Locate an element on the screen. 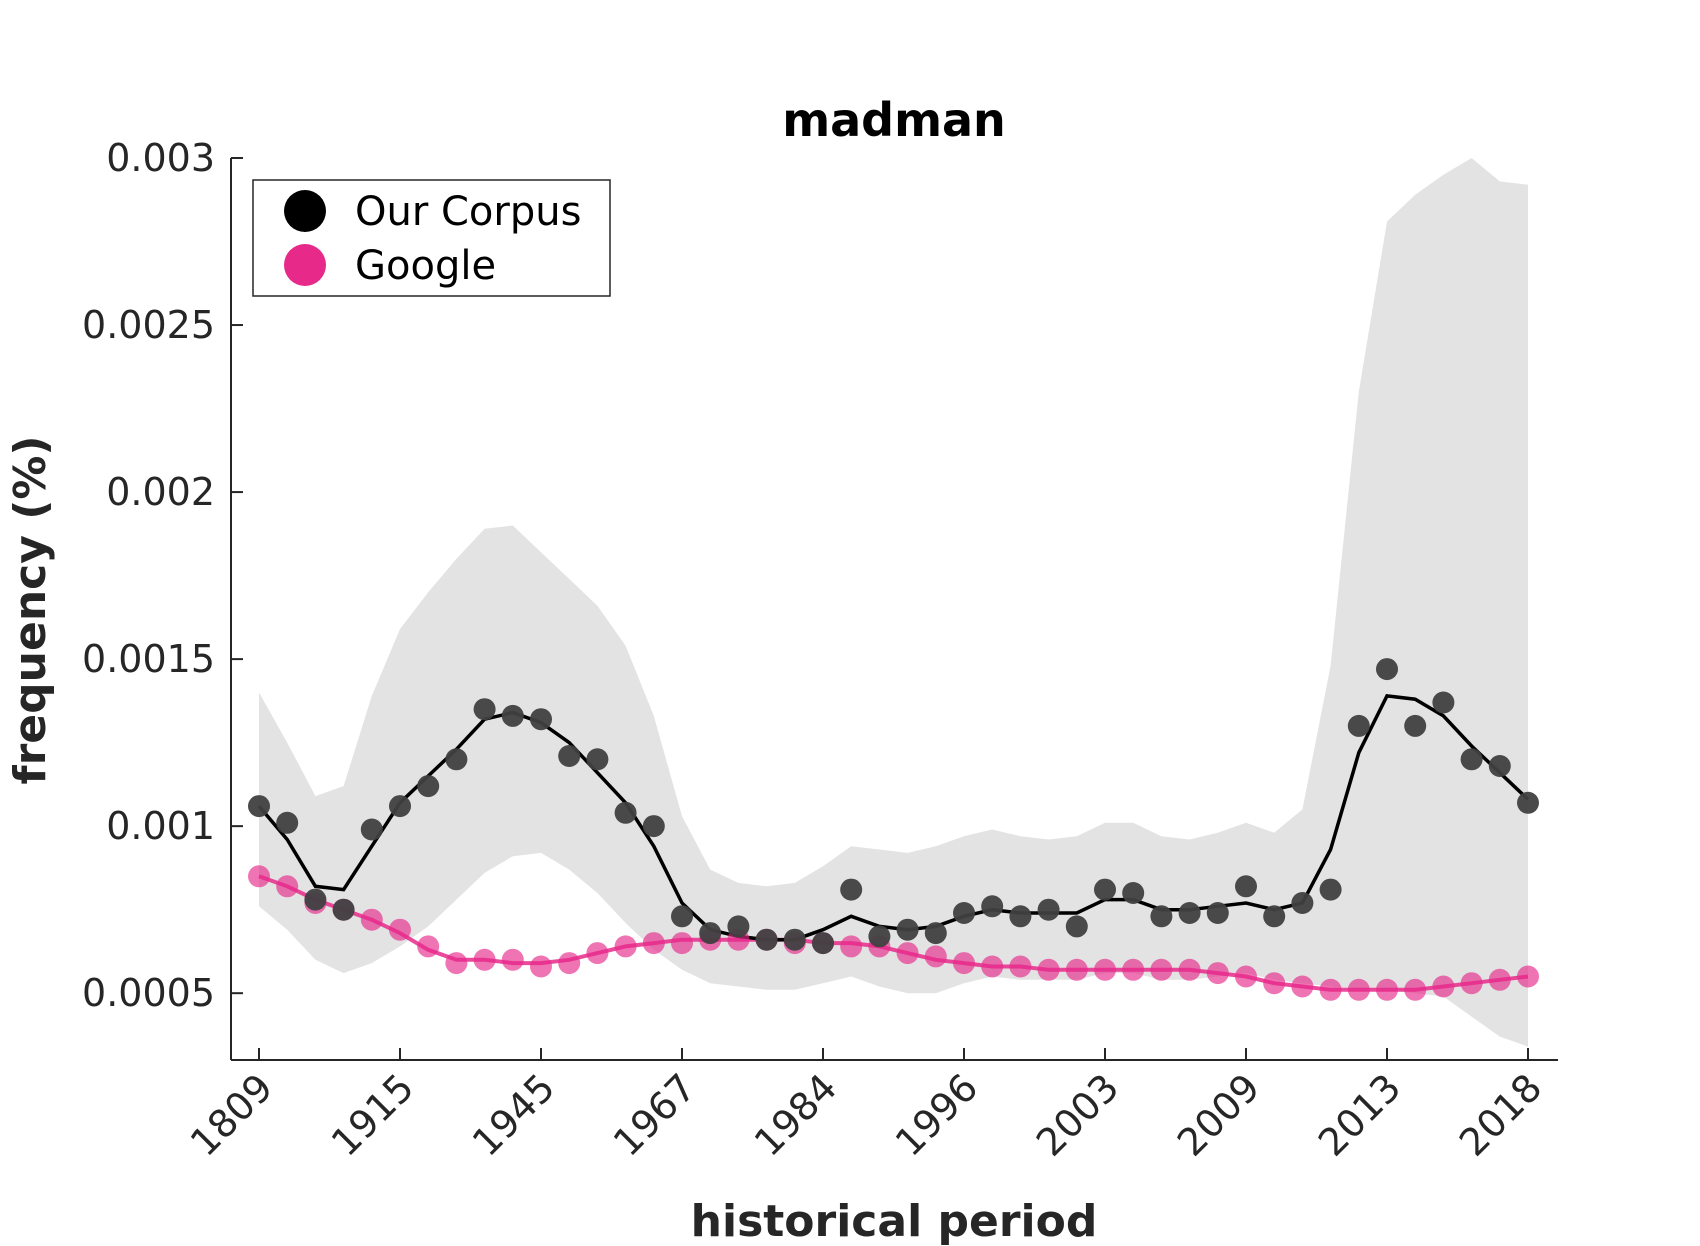  y-tick-label: 0.002 is located at coordinates (160, 492).